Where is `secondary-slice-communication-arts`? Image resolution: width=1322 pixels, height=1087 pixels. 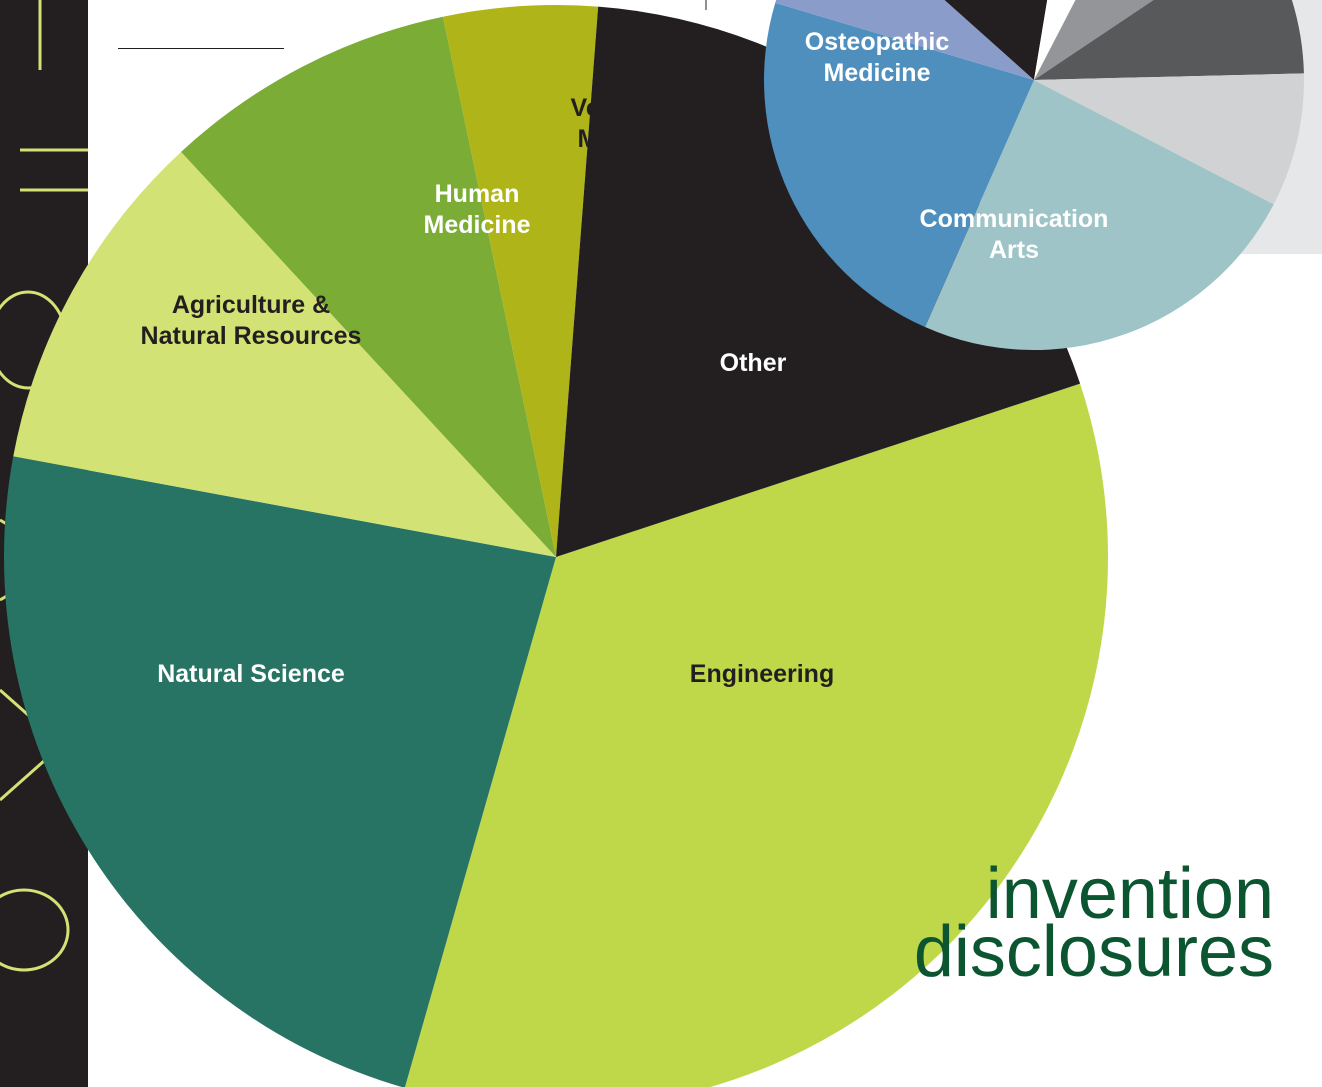
secondary-slice-communication-arts is located at coordinates (1099, 215).